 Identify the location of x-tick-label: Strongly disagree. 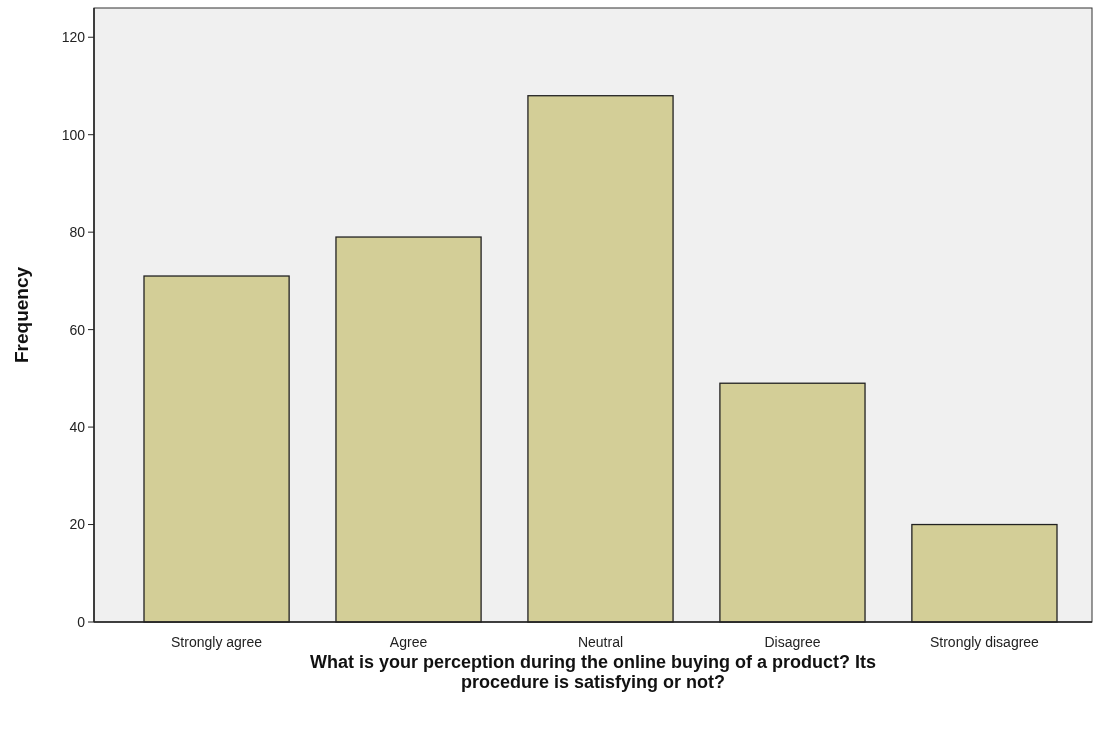
(984, 642).